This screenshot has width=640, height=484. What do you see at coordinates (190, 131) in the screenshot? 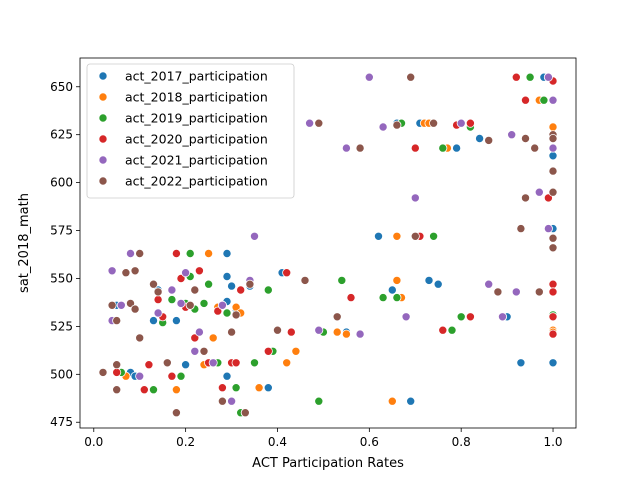
I see `legend-box` at bounding box center [190, 131].